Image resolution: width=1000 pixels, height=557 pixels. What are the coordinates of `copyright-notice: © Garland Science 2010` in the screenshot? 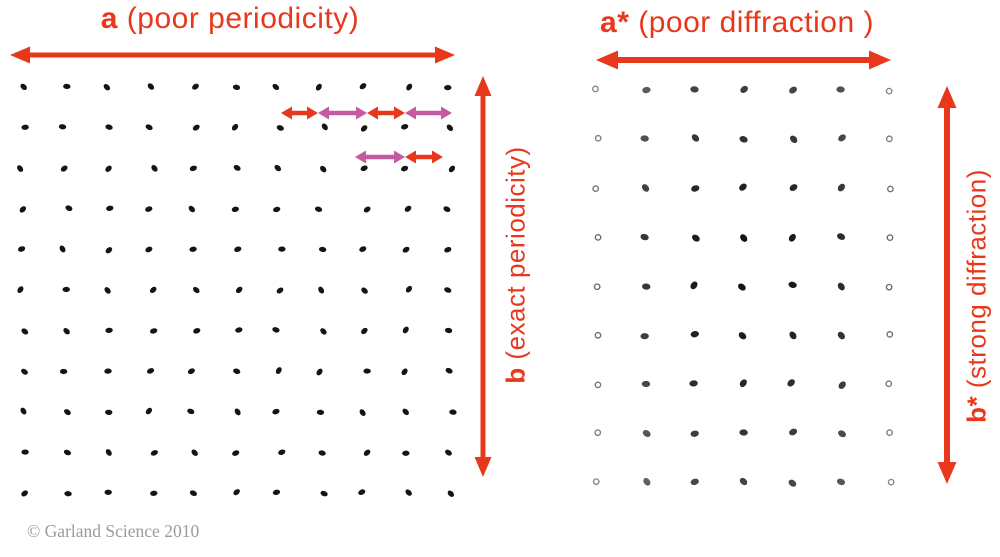 It's located at (113, 531).